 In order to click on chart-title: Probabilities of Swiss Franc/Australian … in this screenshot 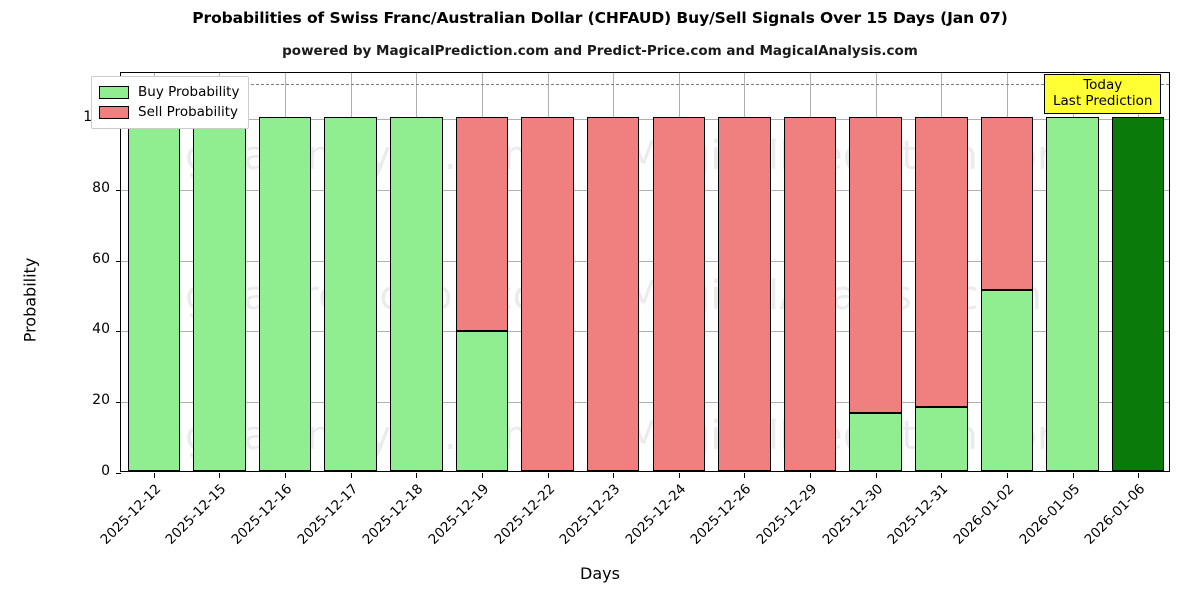, I will do `click(600, 18)`.